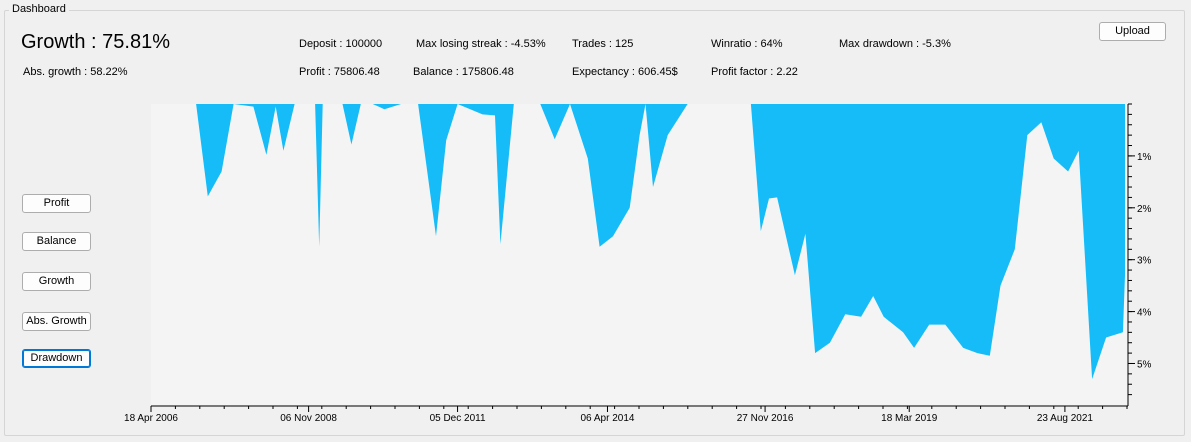 This screenshot has height=442, width=1191. I want to click on y-tick-label: 3%, so click(1144, 261).